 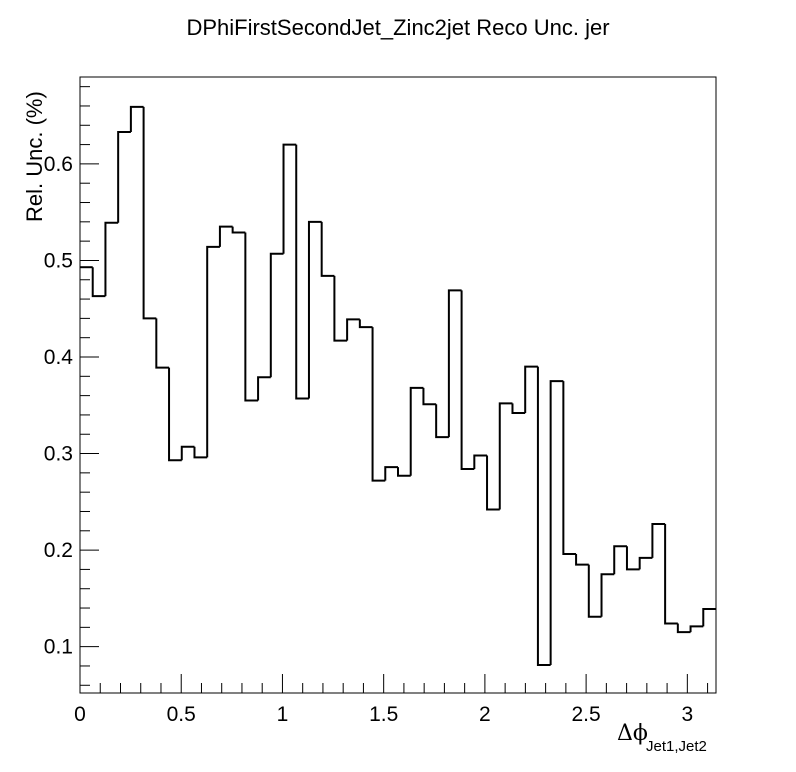 What do you see at coordinates (59, 357) in the screenshot?
I see `y-tick-label: 0.4` at bounding box center [59, 357].